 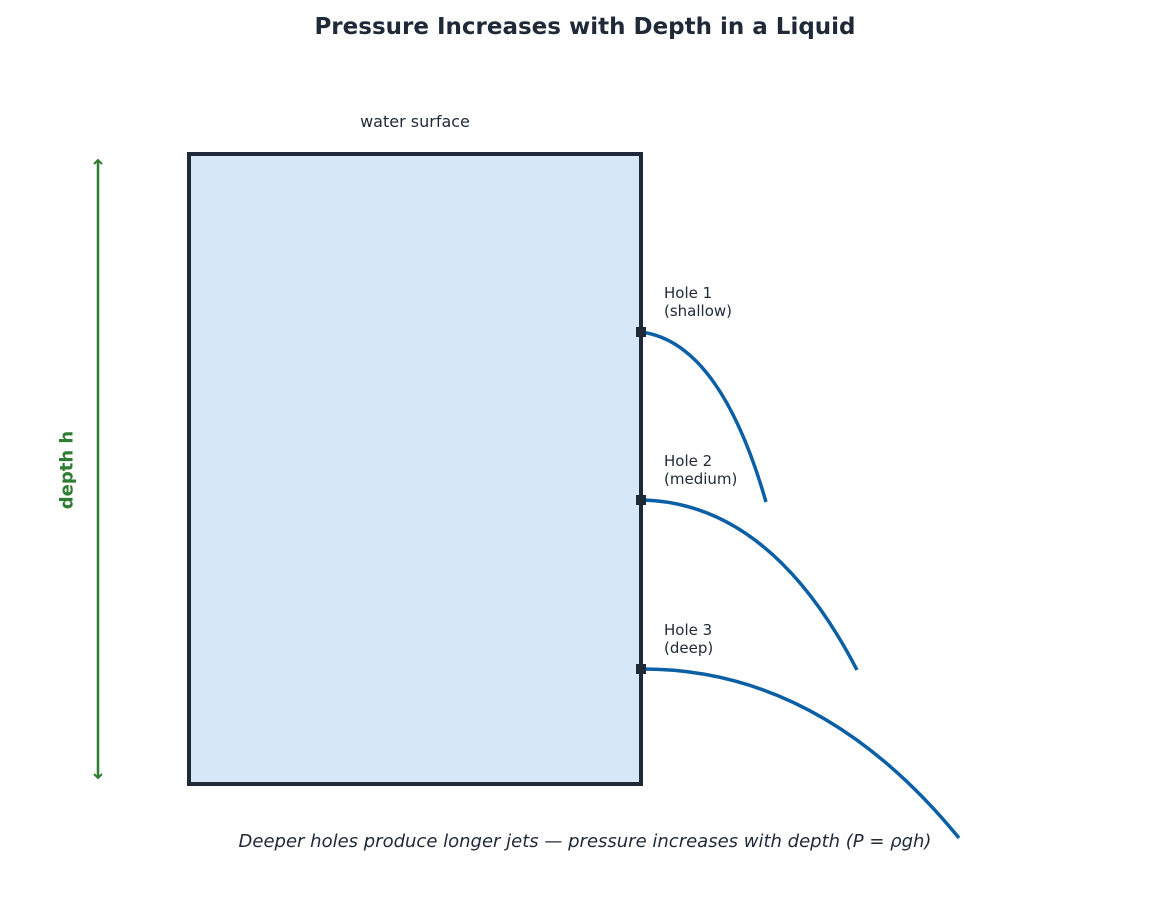 What do you see at coordinates (688, 461) in the screenshot?
I see `hole-2-name: Hole 2` at bounding box center [688, 461].